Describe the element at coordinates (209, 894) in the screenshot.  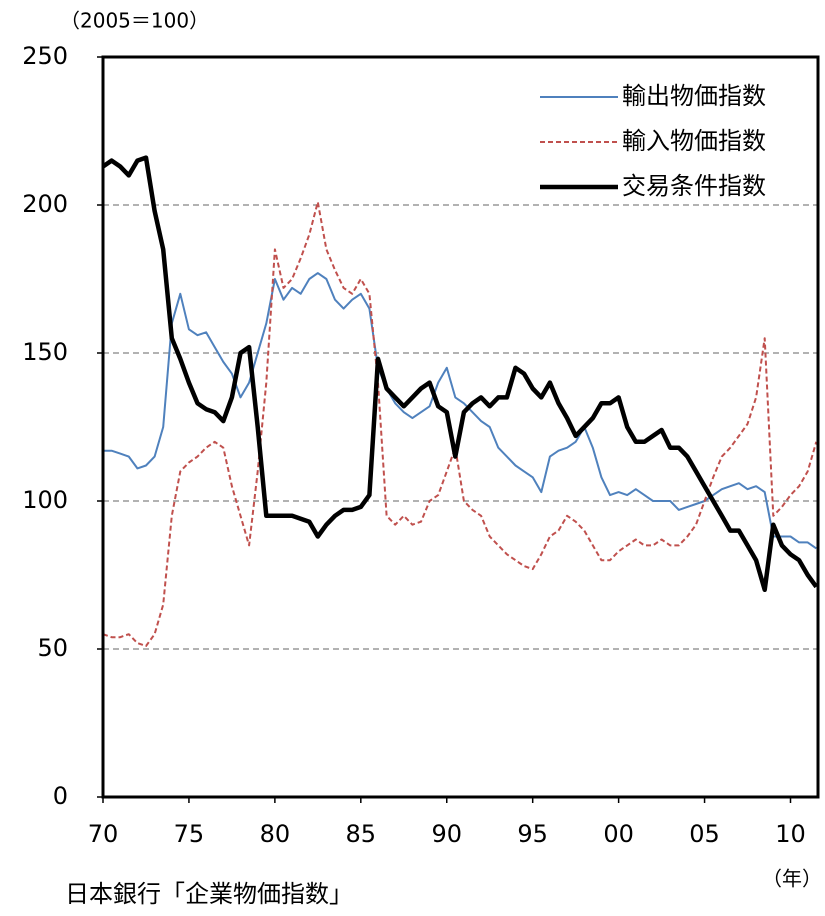
I see `source-note: 日本銀行「企業物価指数」` at that location.